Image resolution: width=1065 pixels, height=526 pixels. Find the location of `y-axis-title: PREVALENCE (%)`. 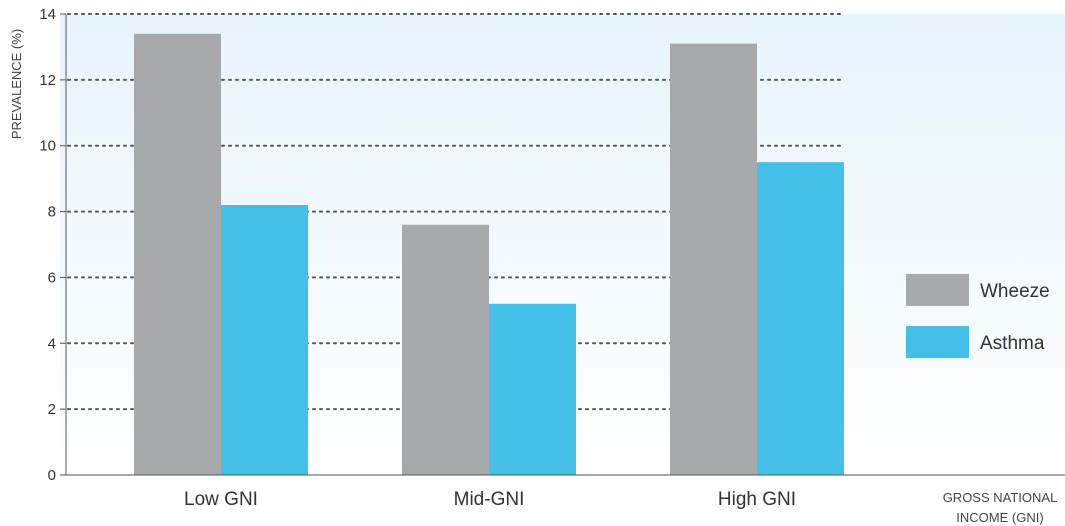

y-axis-title: PREVALENCE (%) is located at coordinates (16, 84).